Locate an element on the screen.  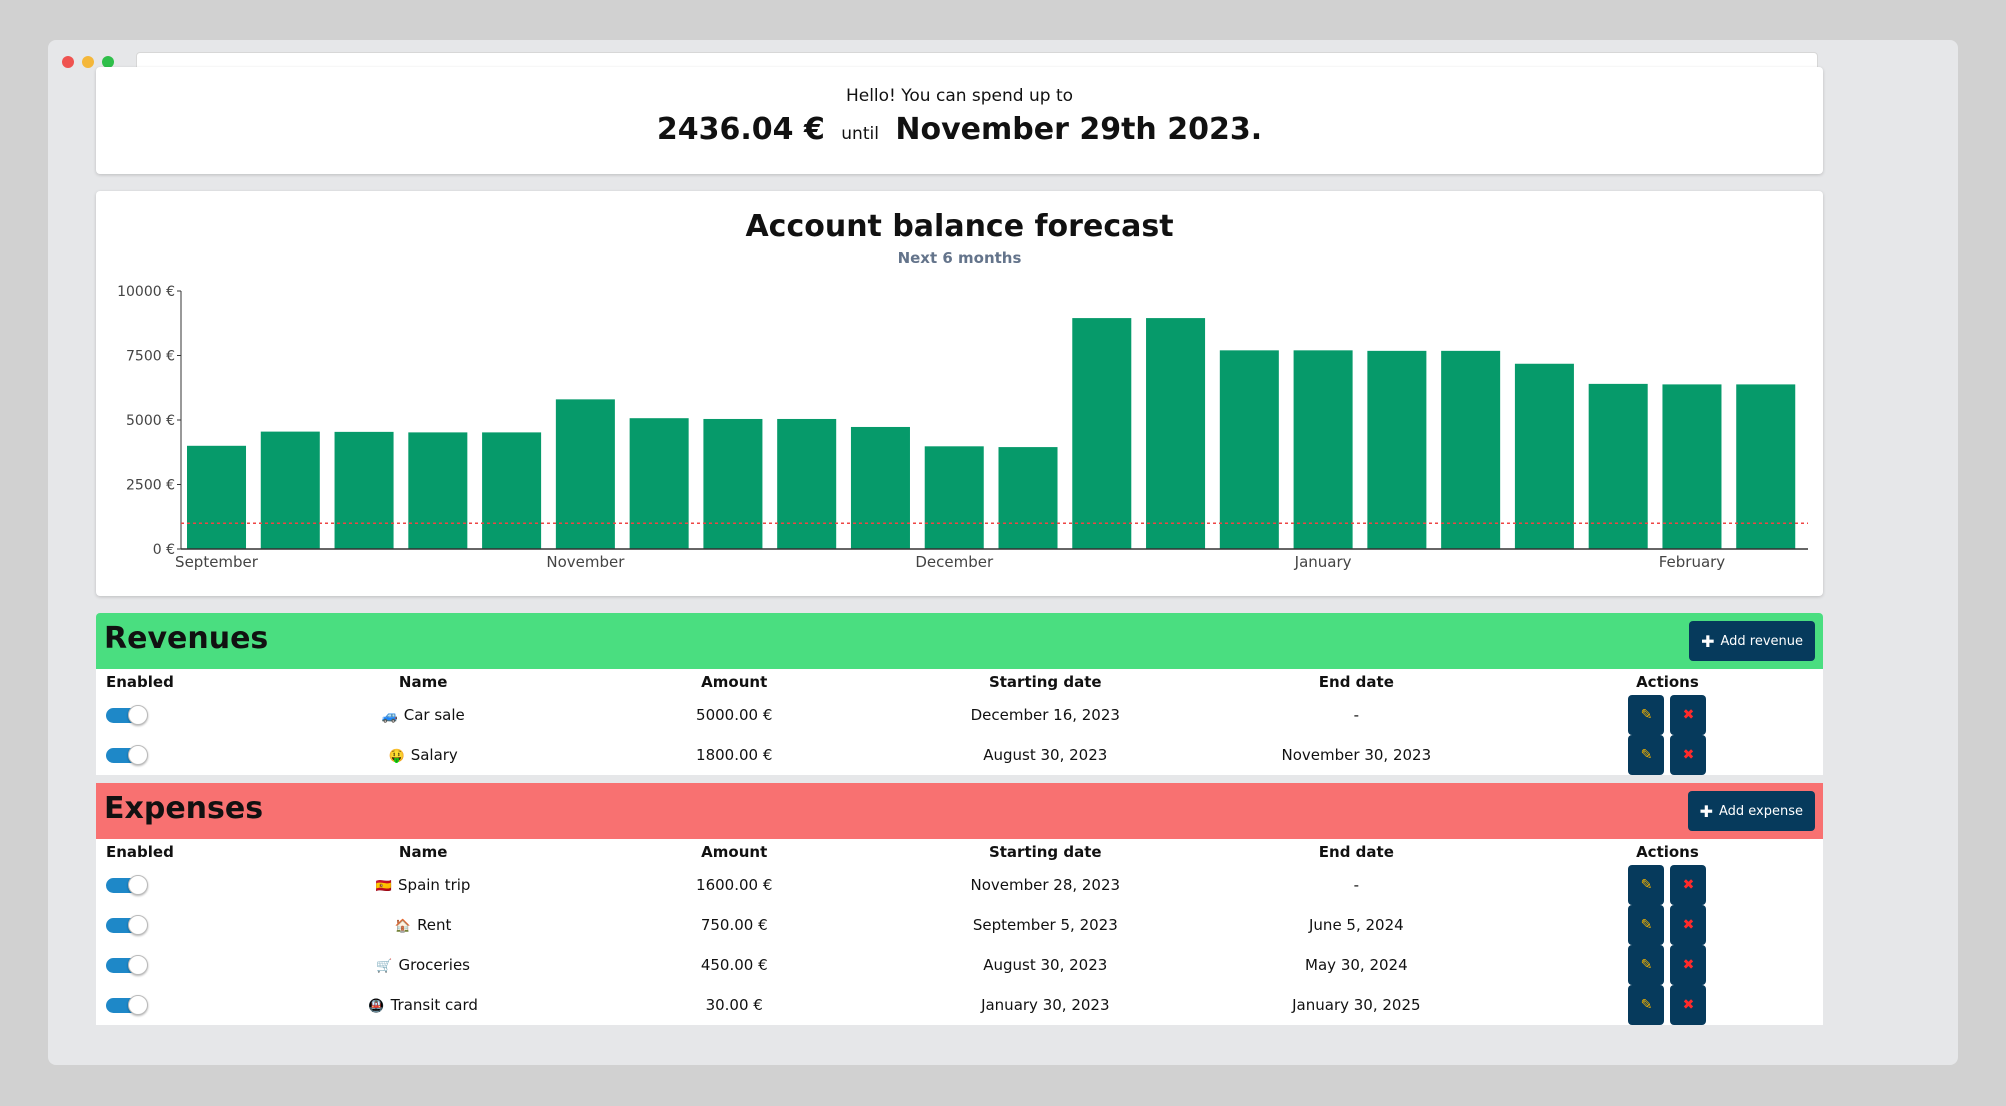
item-name: Transit card is located at coordinates (434, 1005).